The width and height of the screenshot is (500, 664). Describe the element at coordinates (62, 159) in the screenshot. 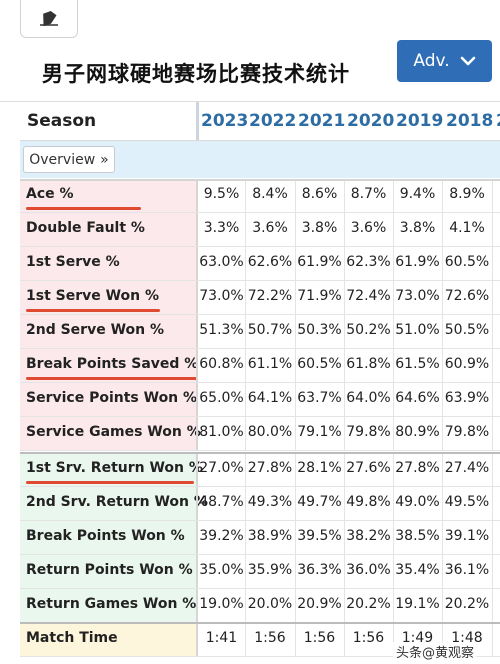

I see `overview-label: Overview` at that location.